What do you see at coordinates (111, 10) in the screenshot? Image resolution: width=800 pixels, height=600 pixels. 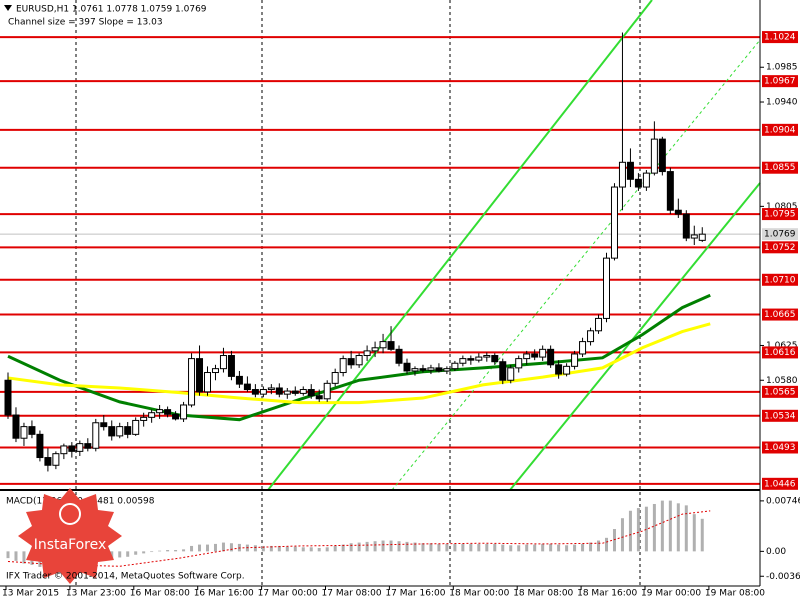 I see `symbol-header: EURUSD,H1 1.0761 1.0778 1.0759 1.0769` at bounding box center [111, 10].